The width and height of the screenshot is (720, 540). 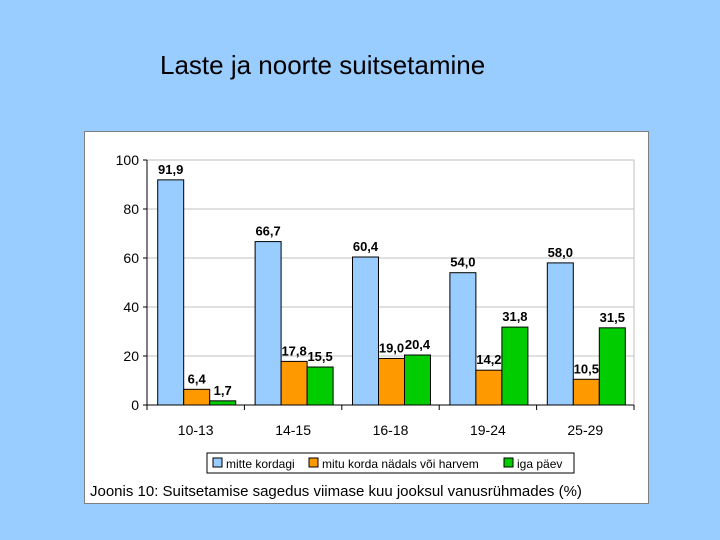 What do you see at coordinates (418, 344) in the screenshot?
I see `data-label: 20,4` at bounding box center [418, 344].